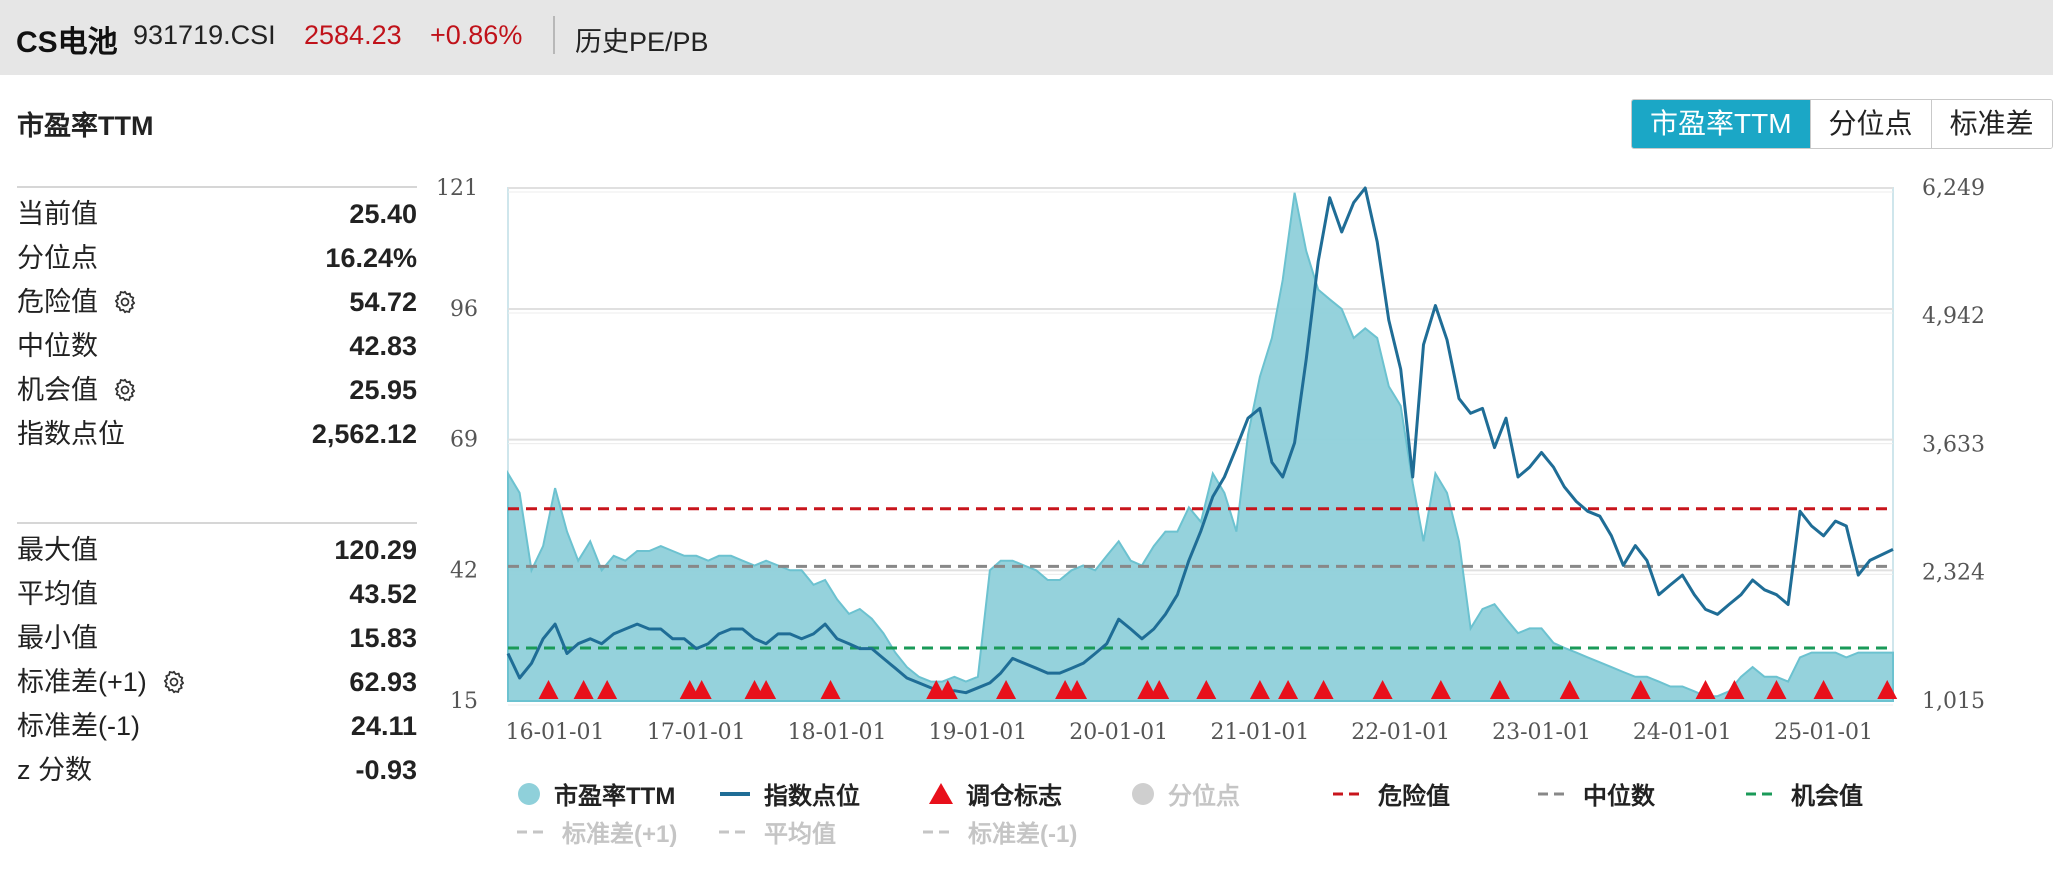 The width and height of the screenshot is (2053, 869). I want to click on index-price: 2584.23, so click(353, 35).